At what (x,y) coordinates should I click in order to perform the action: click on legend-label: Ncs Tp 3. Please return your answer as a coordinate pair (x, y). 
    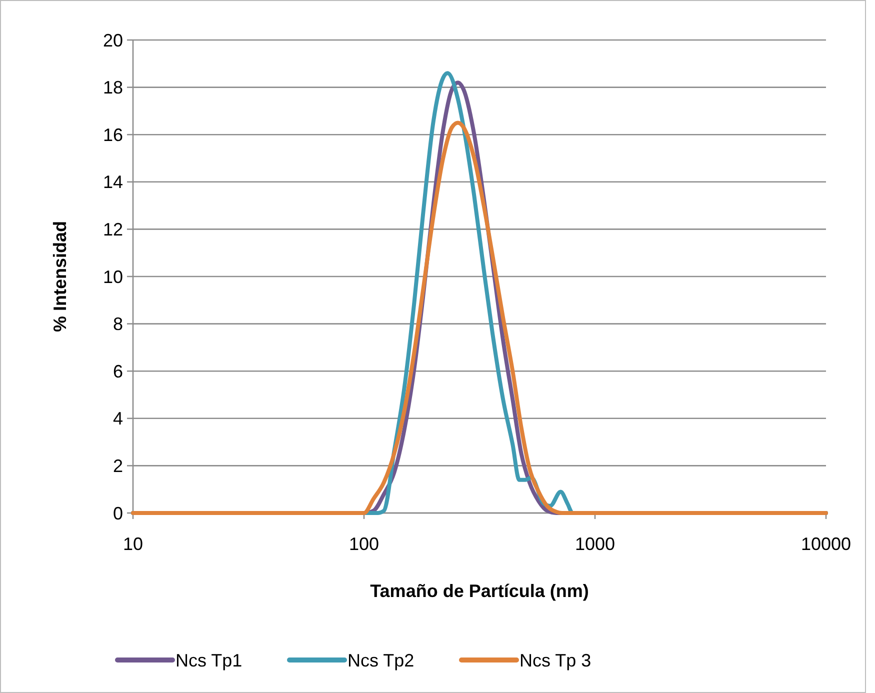
    Looking at the image, I should click on (556, 660).